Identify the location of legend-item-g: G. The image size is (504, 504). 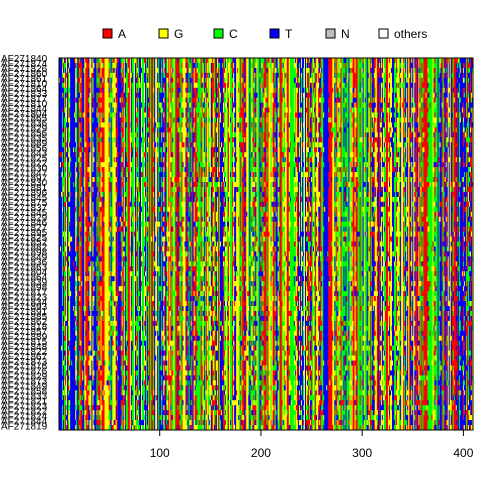
(170, 34).